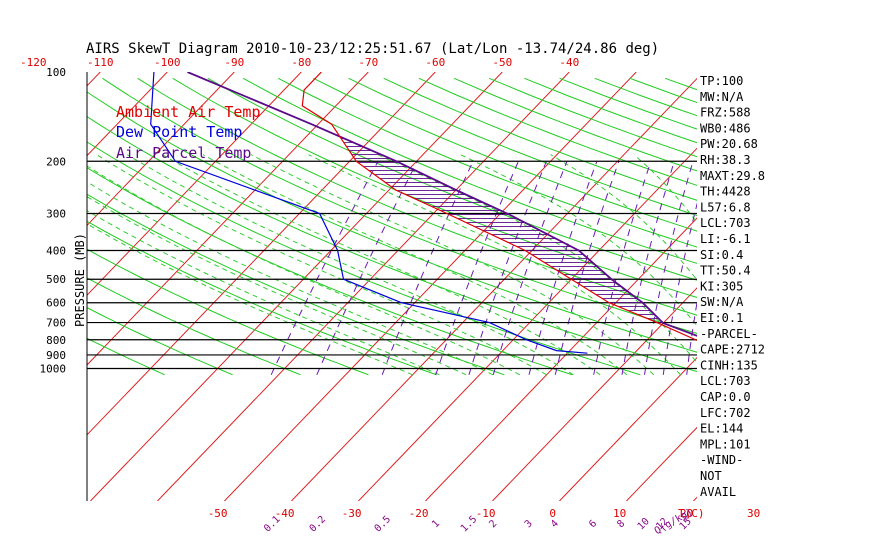 This screenshot has height=560, width=870. Describe the element at coordinates (33, 62) in the screenshot. I see `top-temp-label: -120` at that location.